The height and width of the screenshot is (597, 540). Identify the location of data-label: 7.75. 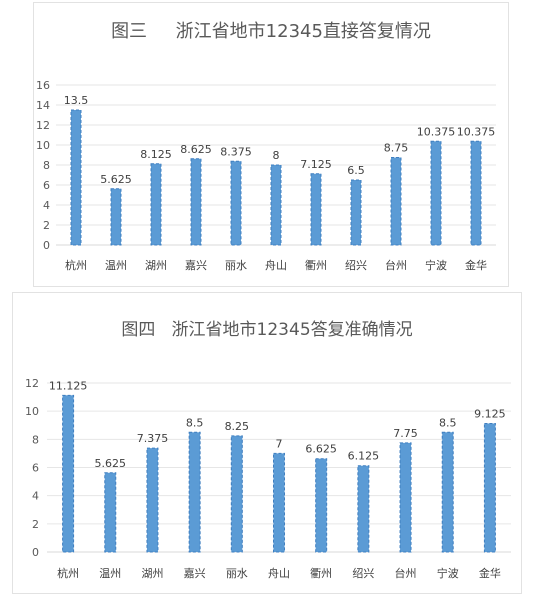
(405, 433).